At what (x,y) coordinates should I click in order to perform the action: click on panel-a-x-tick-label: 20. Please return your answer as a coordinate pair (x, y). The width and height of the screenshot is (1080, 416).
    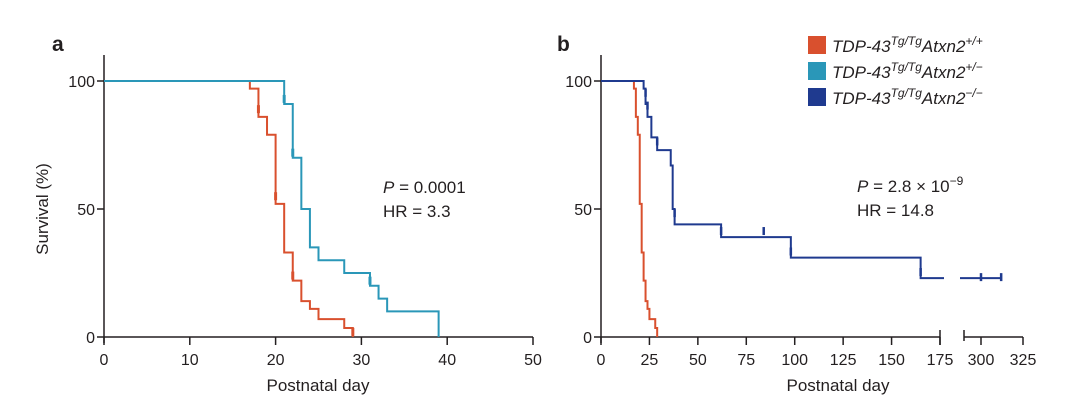
    Looking at the image, I should click on (276, 360).